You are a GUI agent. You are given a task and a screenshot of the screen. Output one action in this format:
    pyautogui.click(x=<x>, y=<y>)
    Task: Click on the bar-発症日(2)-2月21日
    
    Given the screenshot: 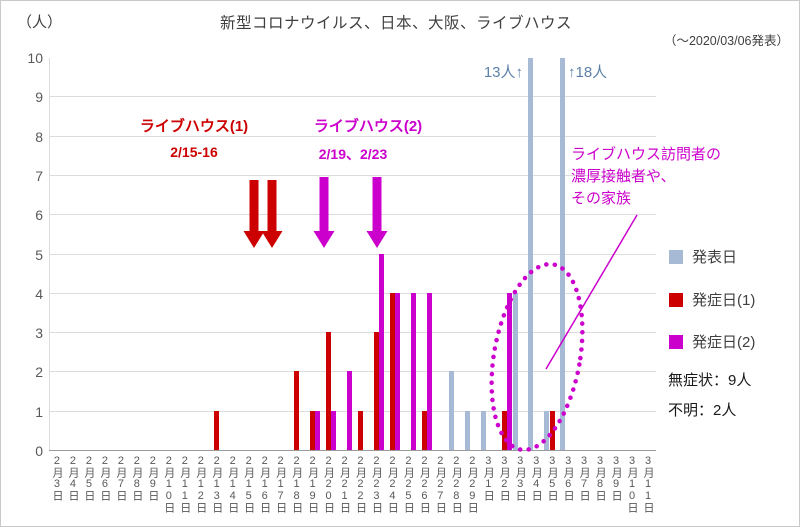 What is the action you would take?
    pyautogui.click(x=350, y=410)
    